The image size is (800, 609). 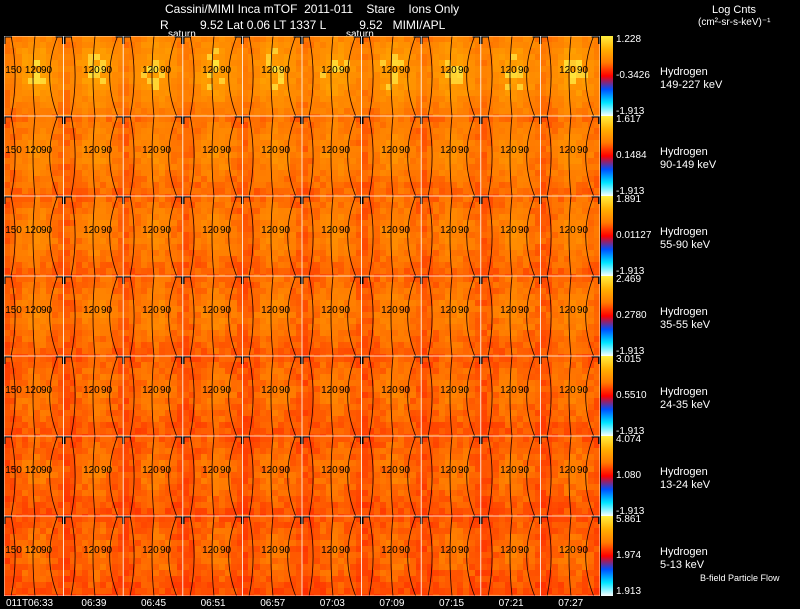 I want to click on time-tick-label: 07:27, so click(x=571, y=603).